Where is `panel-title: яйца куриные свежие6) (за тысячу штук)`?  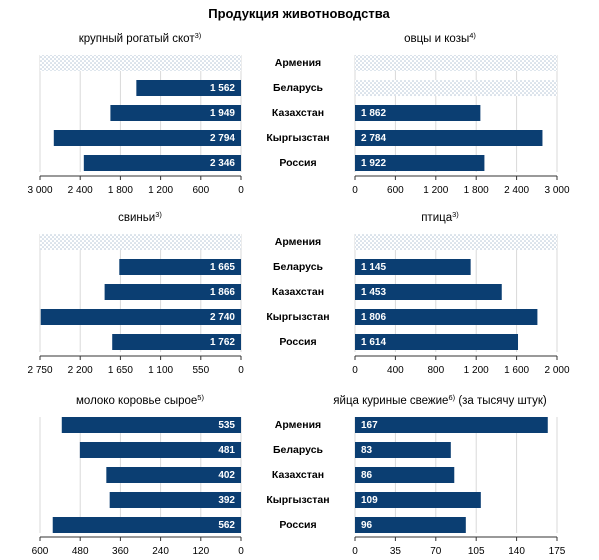 panel-title: яйца куриные свежие6) (за тысячу штук) is located at coordinates (440, 400).